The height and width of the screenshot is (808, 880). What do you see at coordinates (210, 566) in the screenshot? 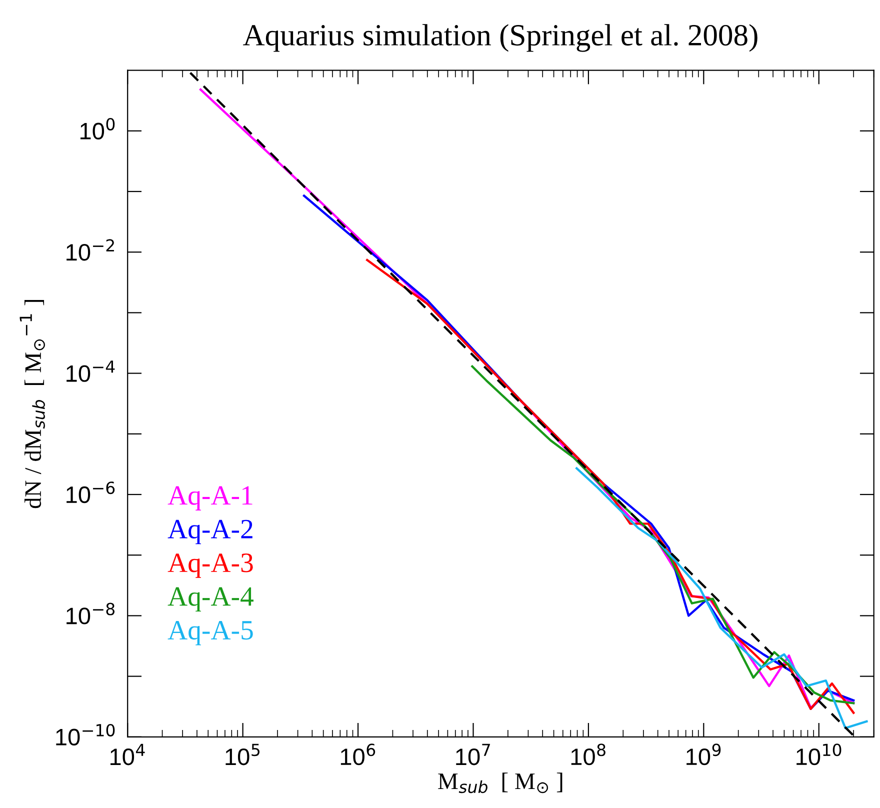
I see `text: Aq-A-3` at bounding box center [210, 566].